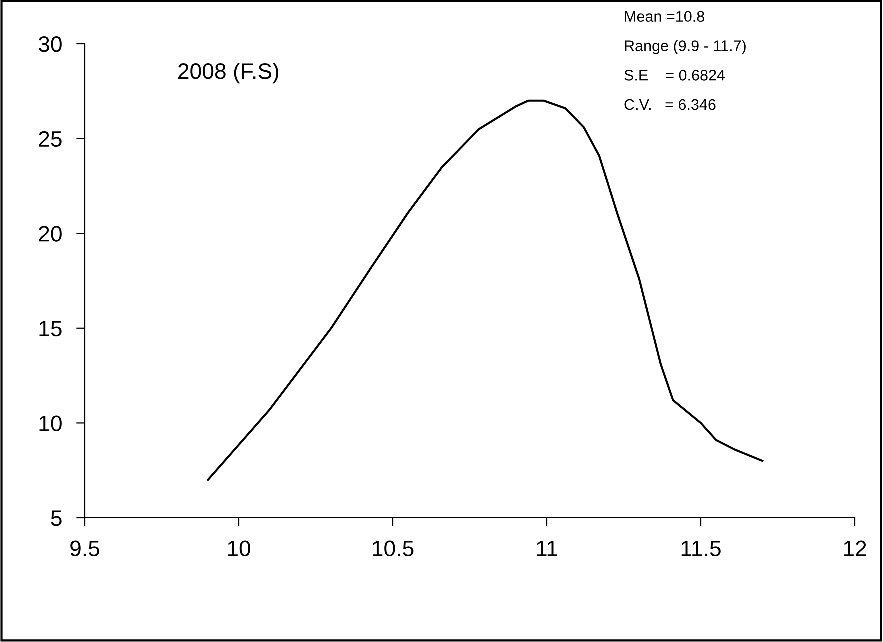  Describe the element at coordinates (50, 44) in the screenshot. I see `y-tick-label: 30` at that location.